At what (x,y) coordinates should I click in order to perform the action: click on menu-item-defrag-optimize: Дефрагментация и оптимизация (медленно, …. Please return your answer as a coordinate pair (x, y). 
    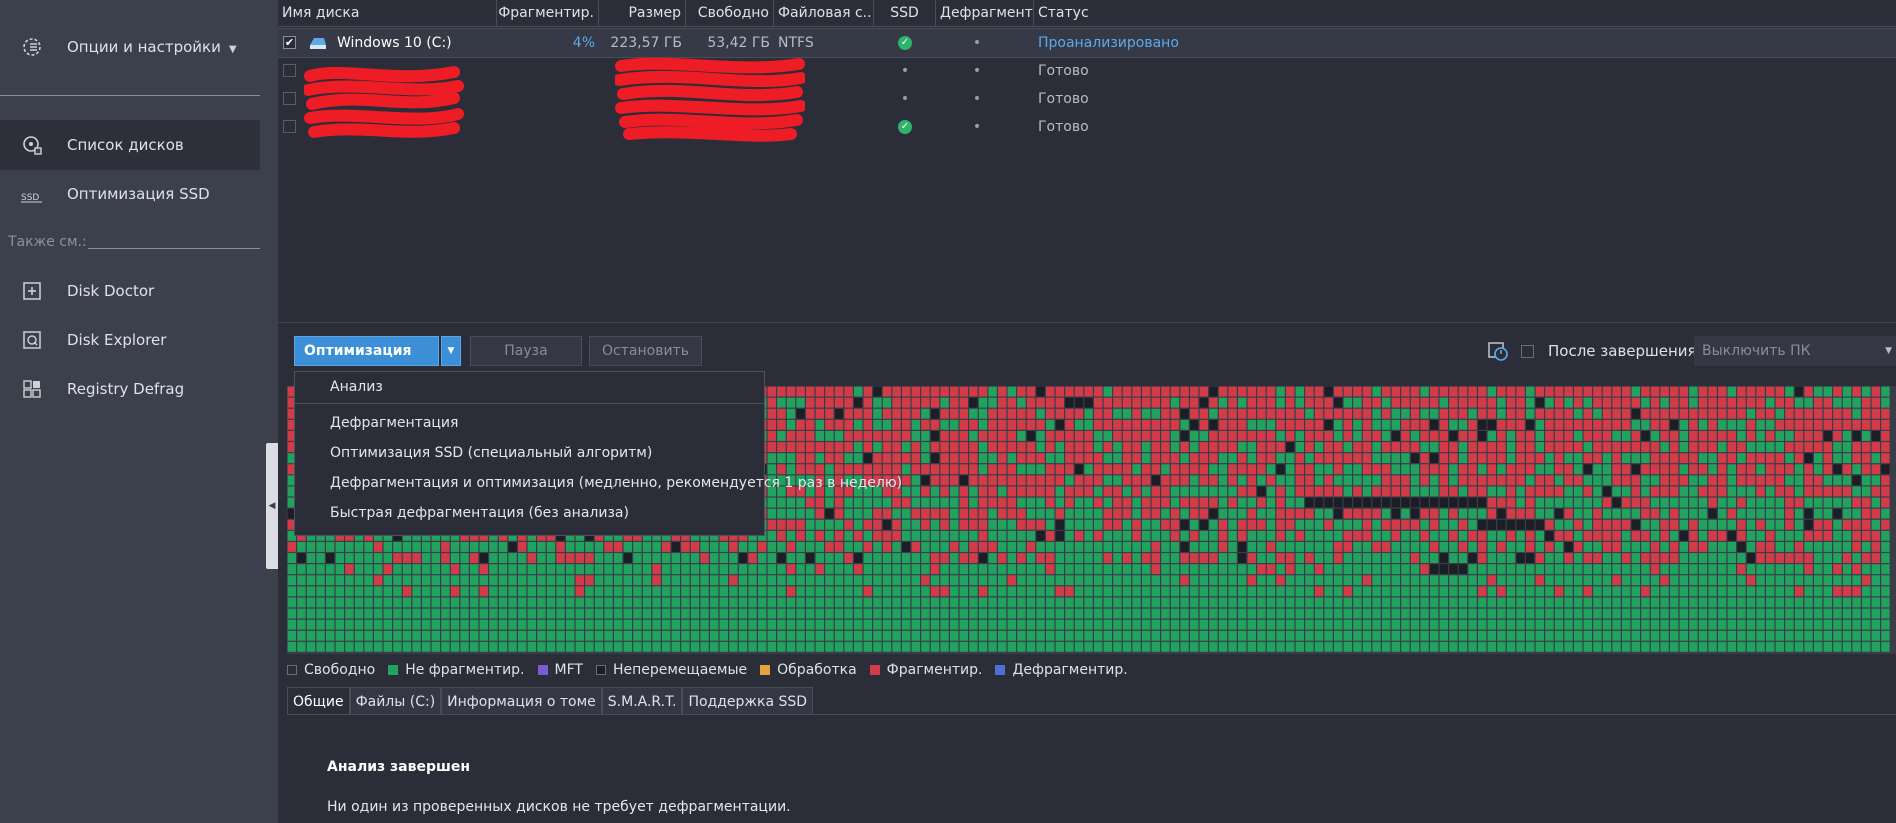
    Looking at the image, I should click on (616, 483).